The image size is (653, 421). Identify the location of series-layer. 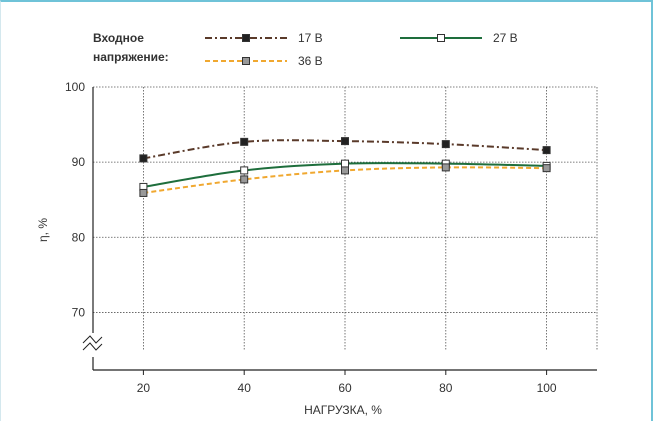
(345, 167).